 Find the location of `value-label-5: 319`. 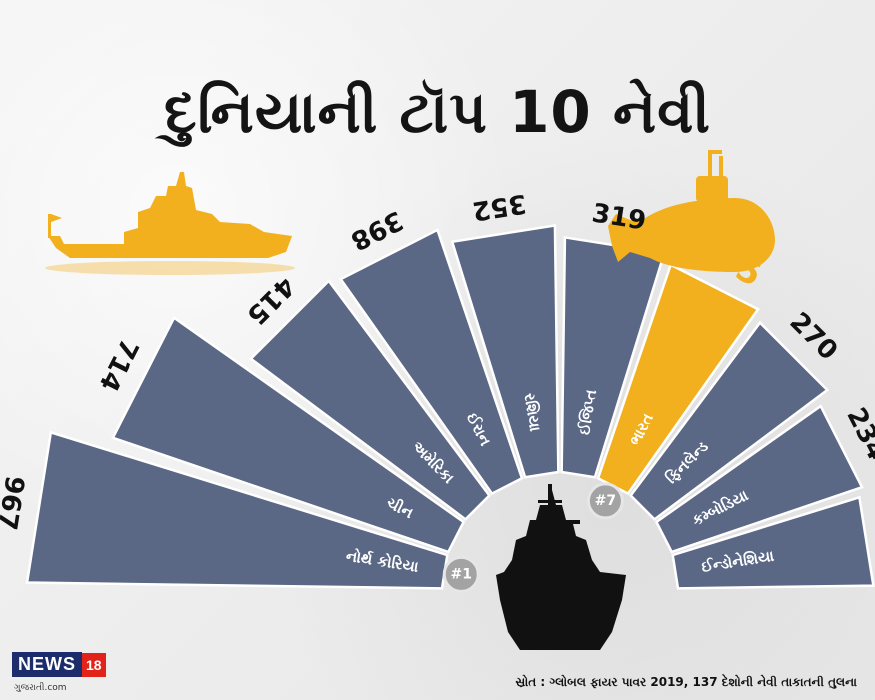

value-label-5: 319 is located at coordinates (619, 217).